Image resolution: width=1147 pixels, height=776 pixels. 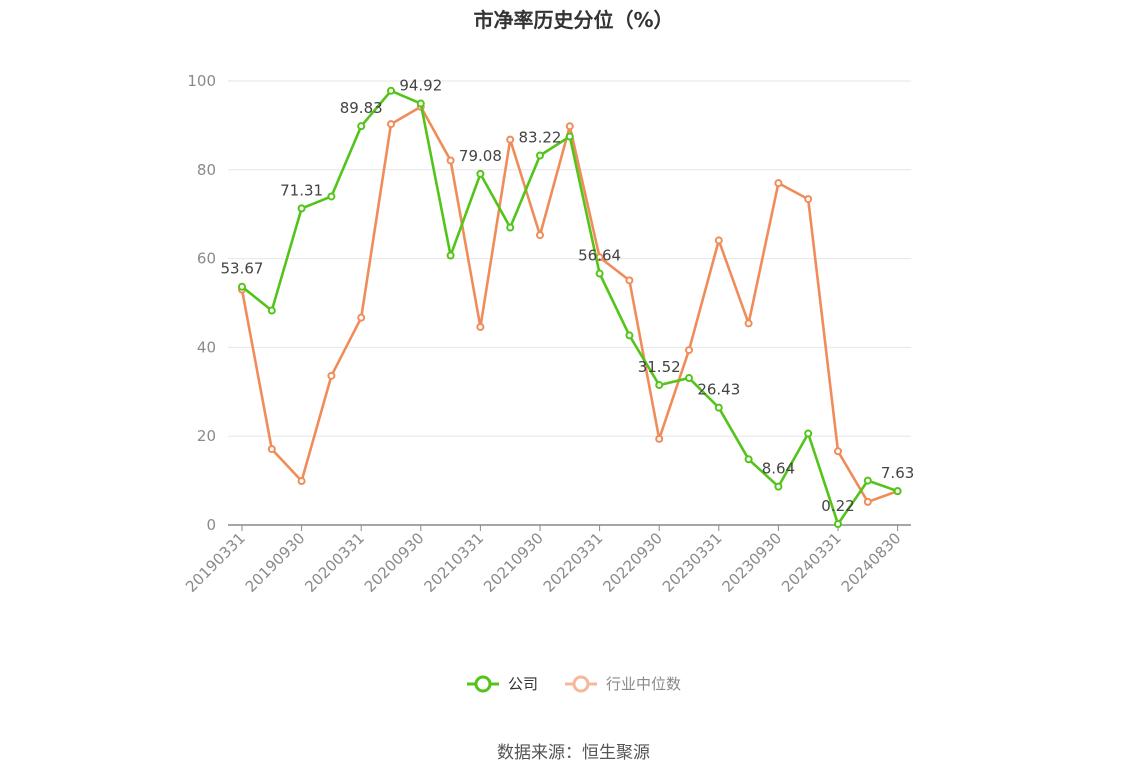 I want to click on data-label-20210331: 79.08, so click(x=480, y=156).